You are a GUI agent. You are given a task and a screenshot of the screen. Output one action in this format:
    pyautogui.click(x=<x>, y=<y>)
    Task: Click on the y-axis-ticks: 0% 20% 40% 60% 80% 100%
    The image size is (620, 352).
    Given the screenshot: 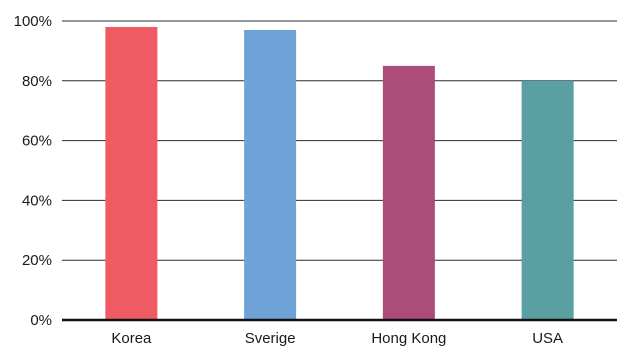 What is the action you would take?
    pyautogui.click(x=33, y=171)
    